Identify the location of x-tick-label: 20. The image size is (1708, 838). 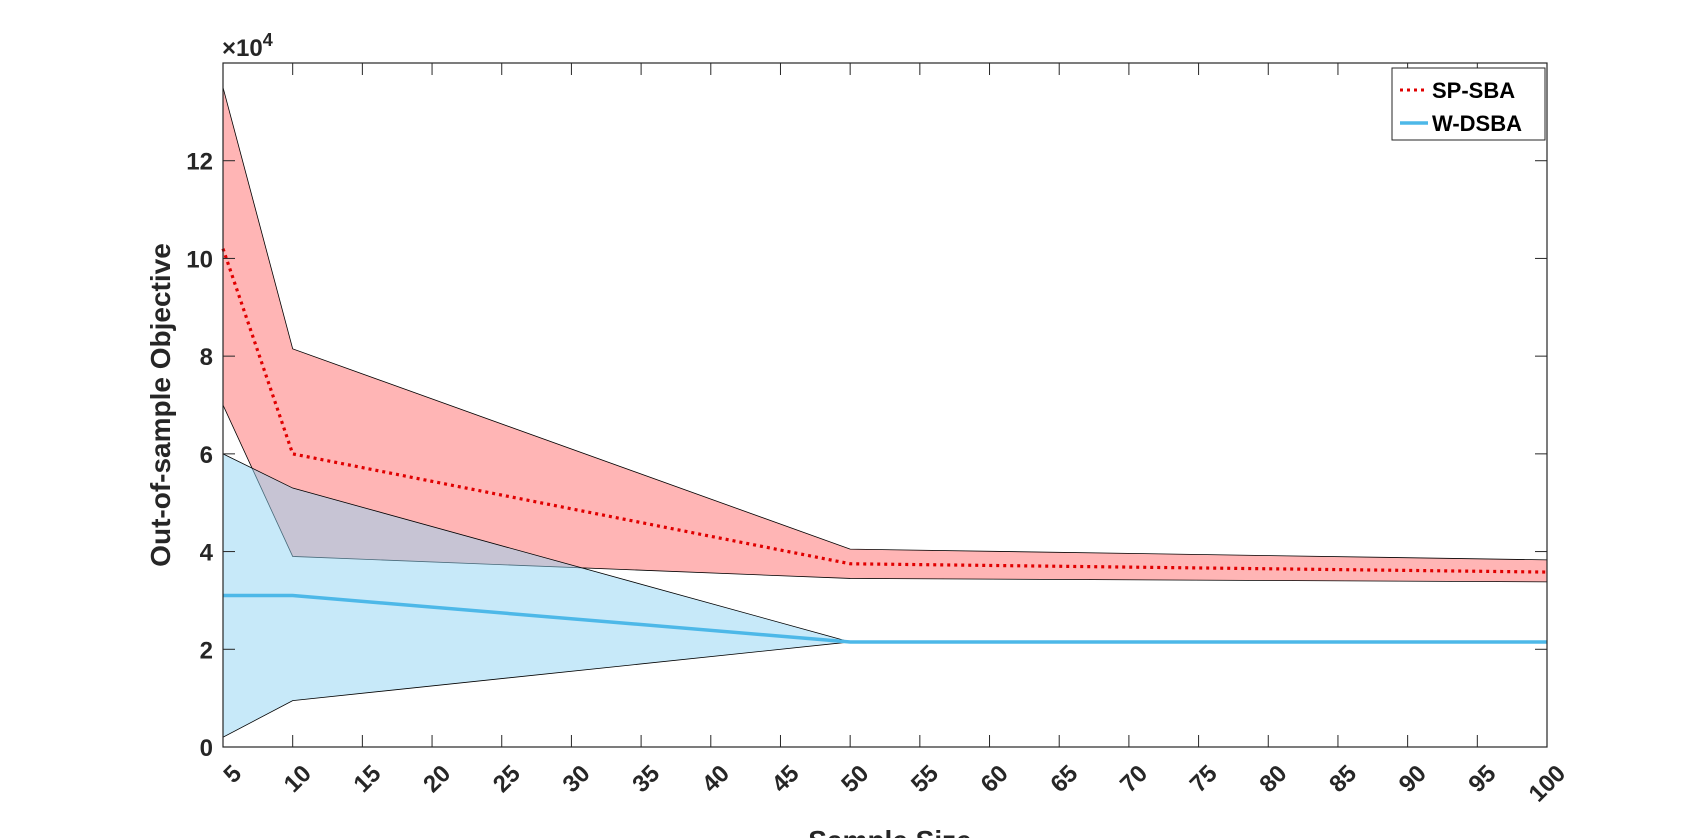
(437, 779).